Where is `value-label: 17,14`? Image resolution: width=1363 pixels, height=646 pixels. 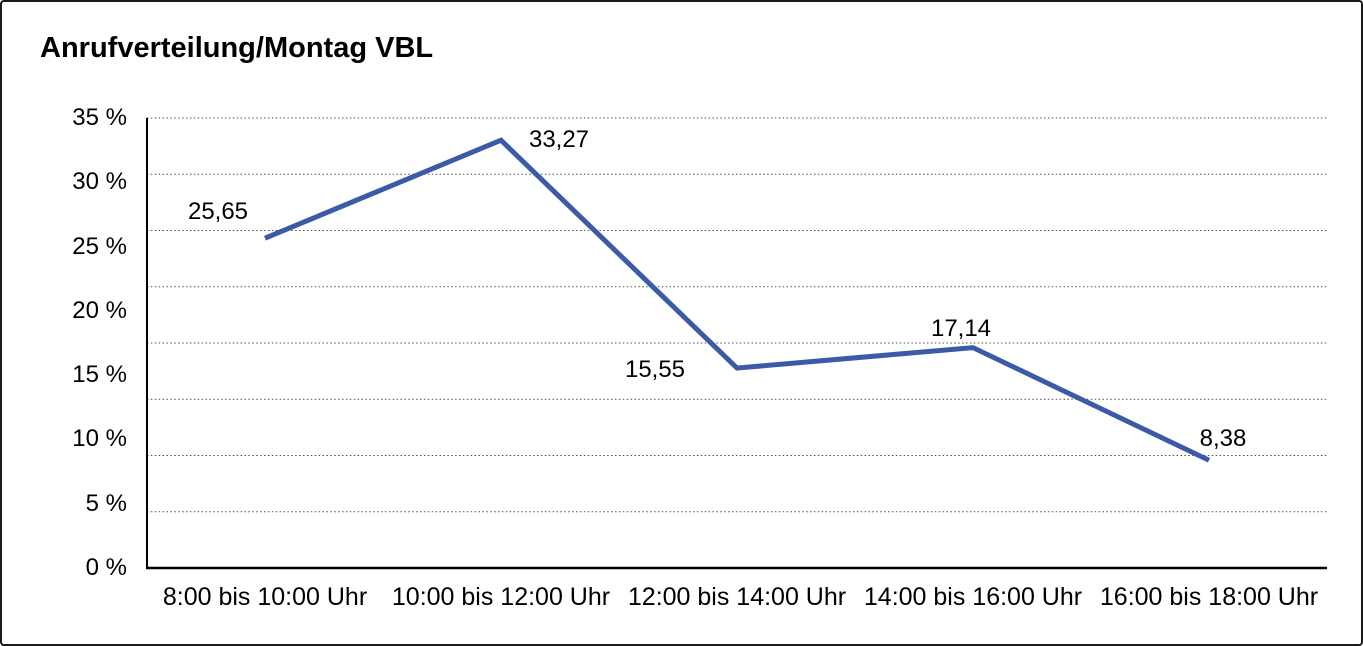 value-label: 17,14 is located at coordinates (961, 328).